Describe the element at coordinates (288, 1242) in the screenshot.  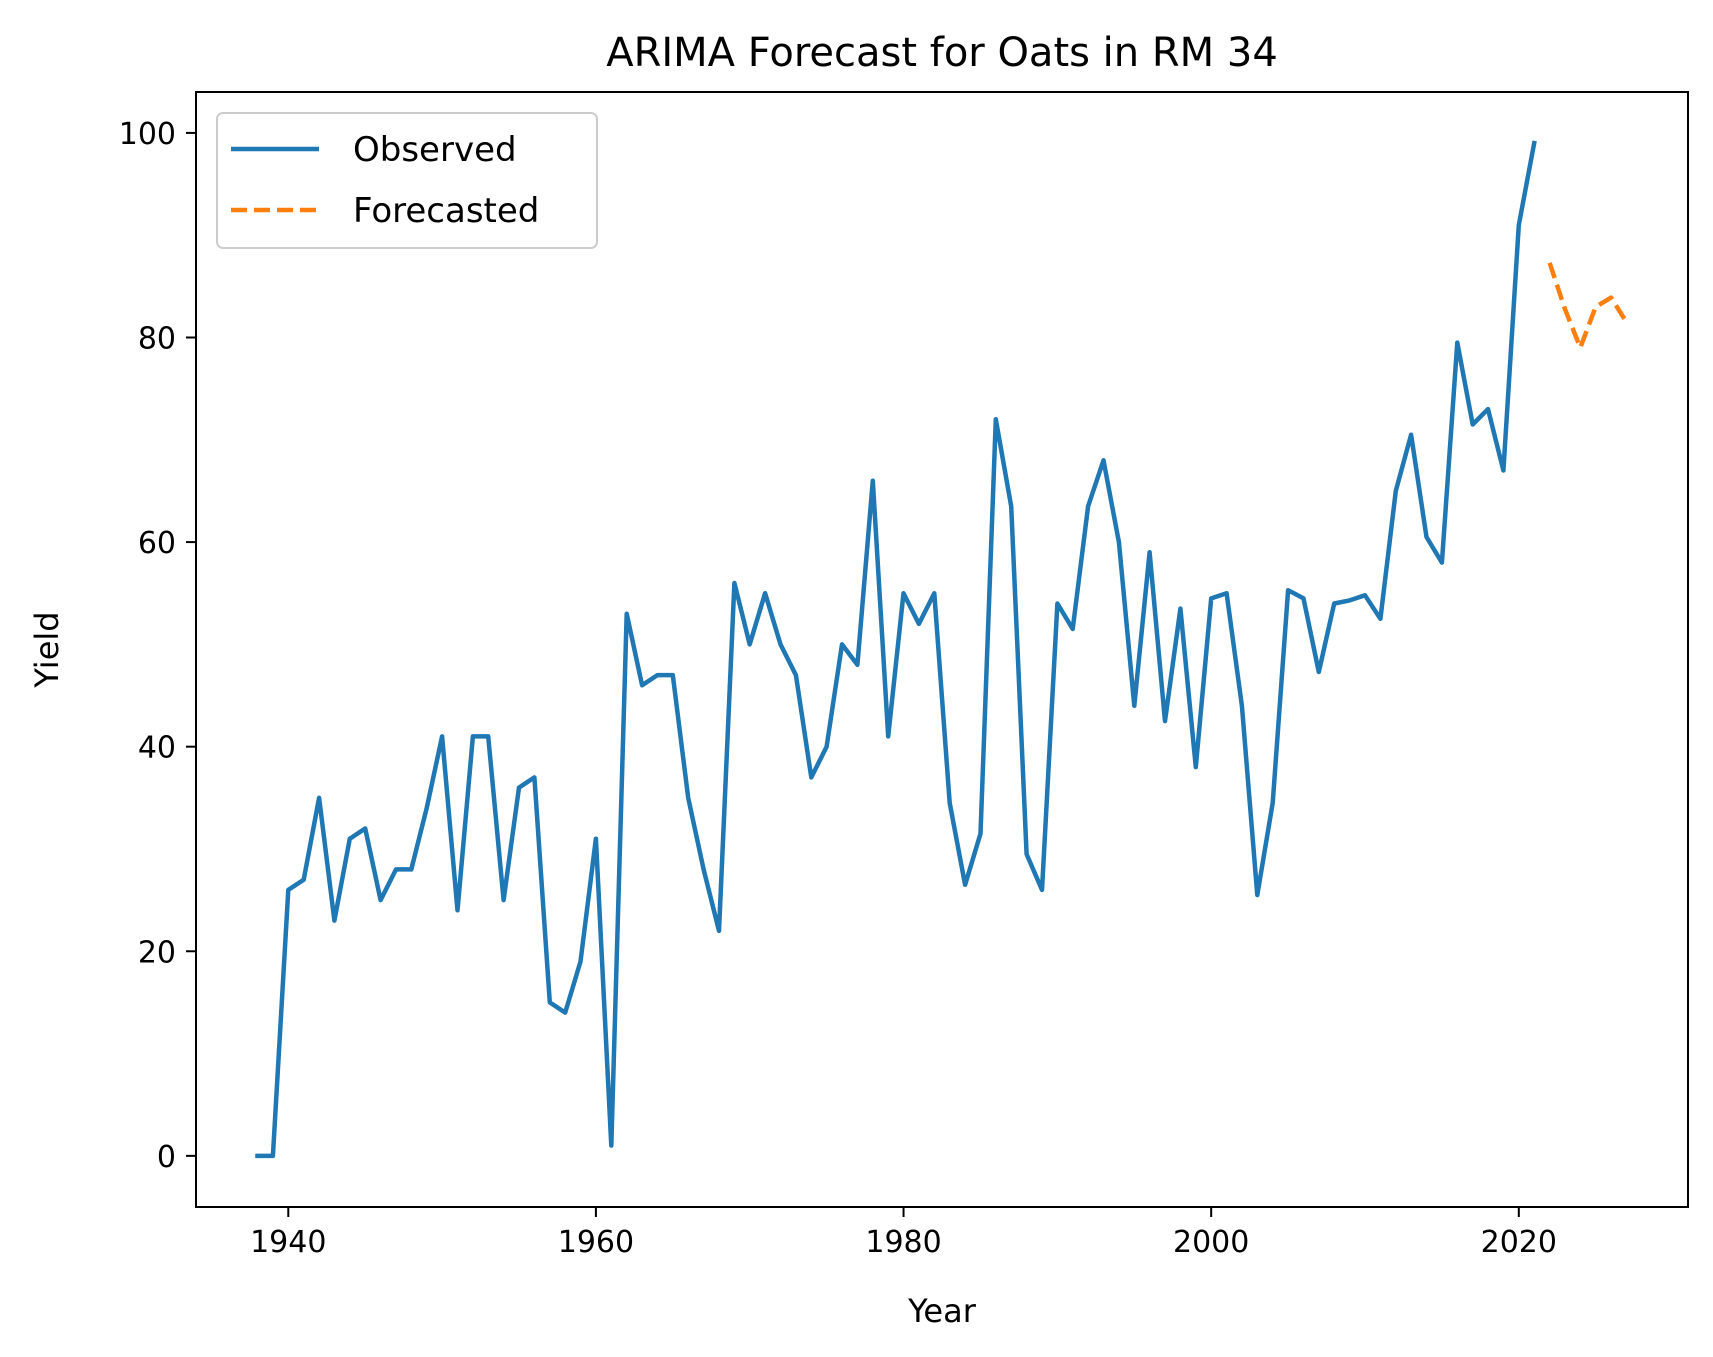
I see `x-tick-label: 1940` at that location.